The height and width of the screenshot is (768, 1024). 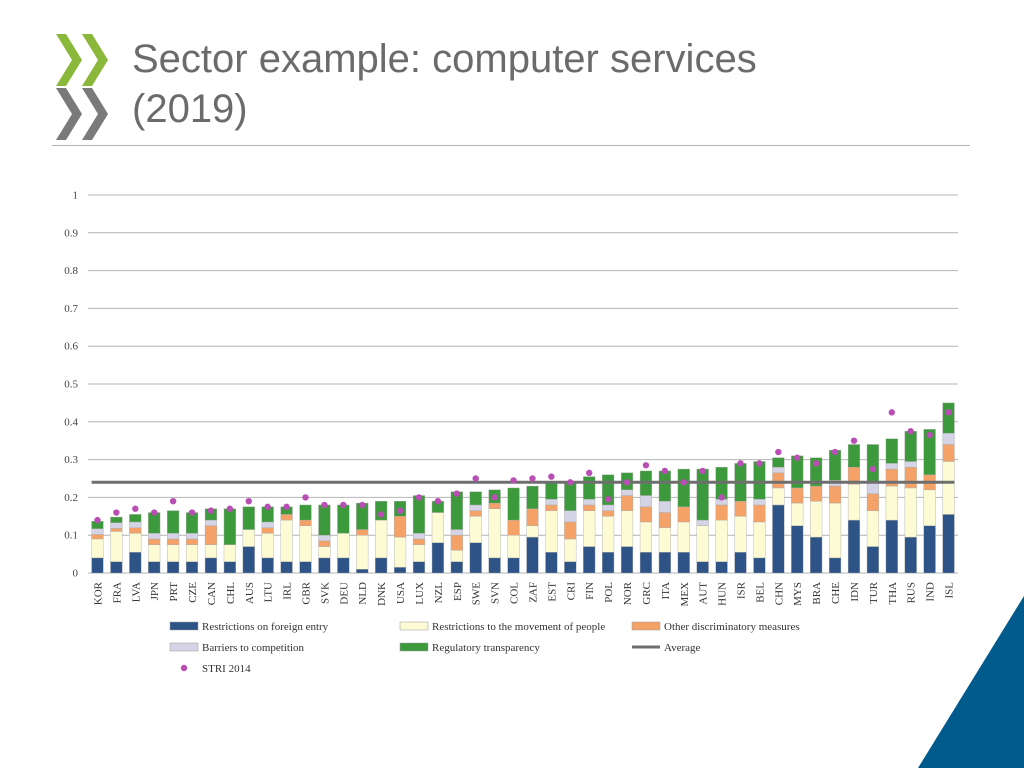 I want to click on legend-item: Other discriminatory measures, so click(x=715, y=627).